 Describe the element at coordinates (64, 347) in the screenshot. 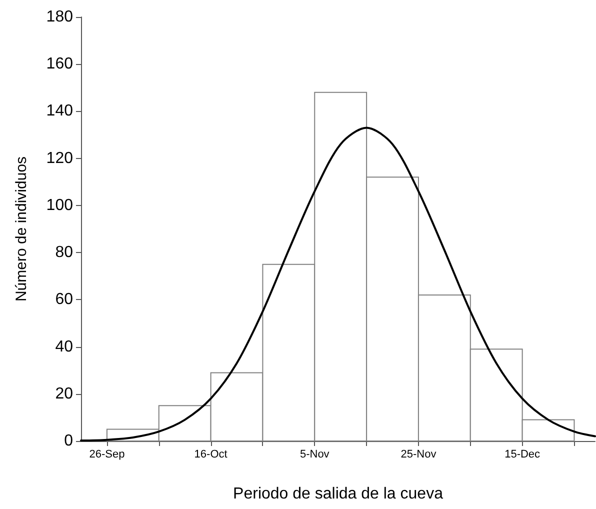

I see `y-tick-label: 40` at that location.